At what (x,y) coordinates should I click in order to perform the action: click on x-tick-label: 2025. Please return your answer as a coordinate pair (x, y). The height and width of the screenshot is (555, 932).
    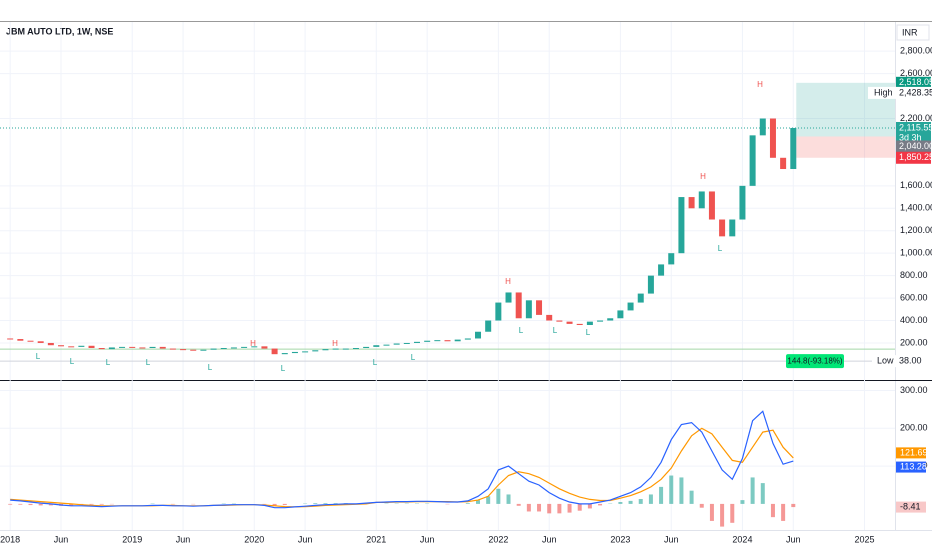
    Looking at the image, I should click on (864, 539).